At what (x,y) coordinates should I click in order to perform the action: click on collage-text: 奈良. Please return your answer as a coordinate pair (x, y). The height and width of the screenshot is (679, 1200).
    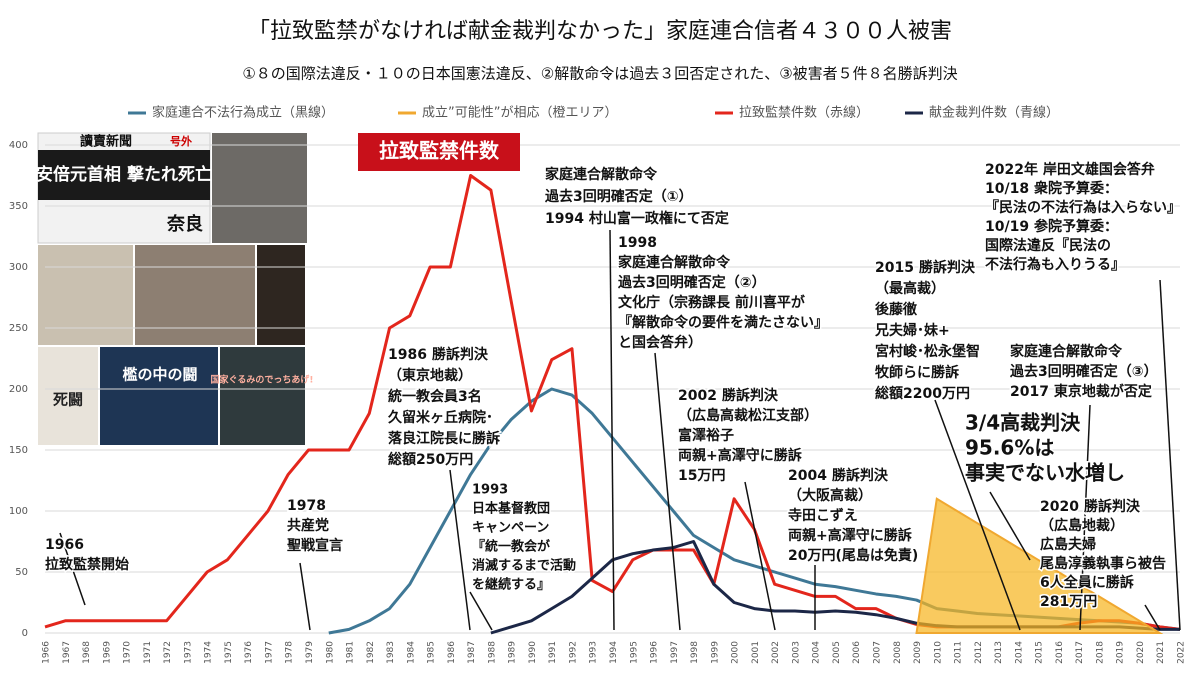
    Looking at the image, I should click on (184, 224).